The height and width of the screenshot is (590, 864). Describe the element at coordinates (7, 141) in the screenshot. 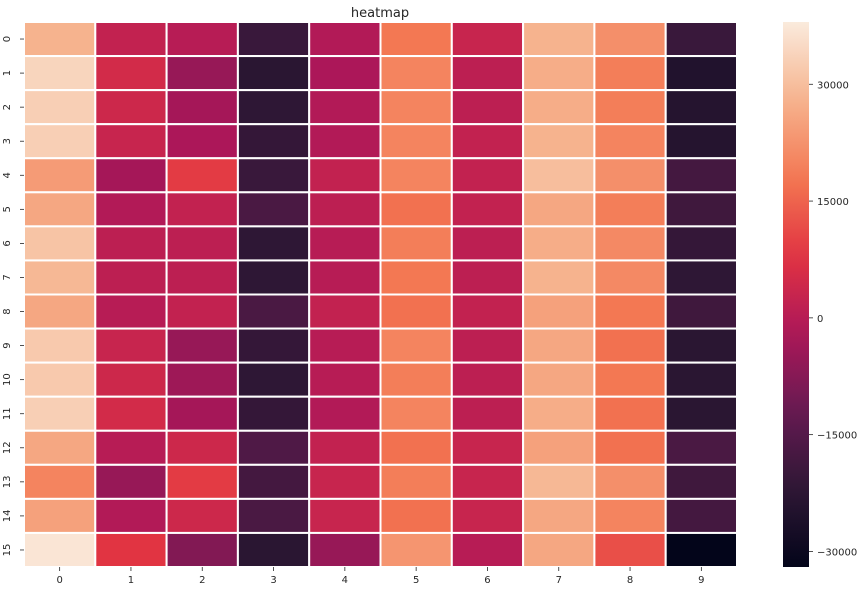

I see `y-tick-label: 3` at that location.